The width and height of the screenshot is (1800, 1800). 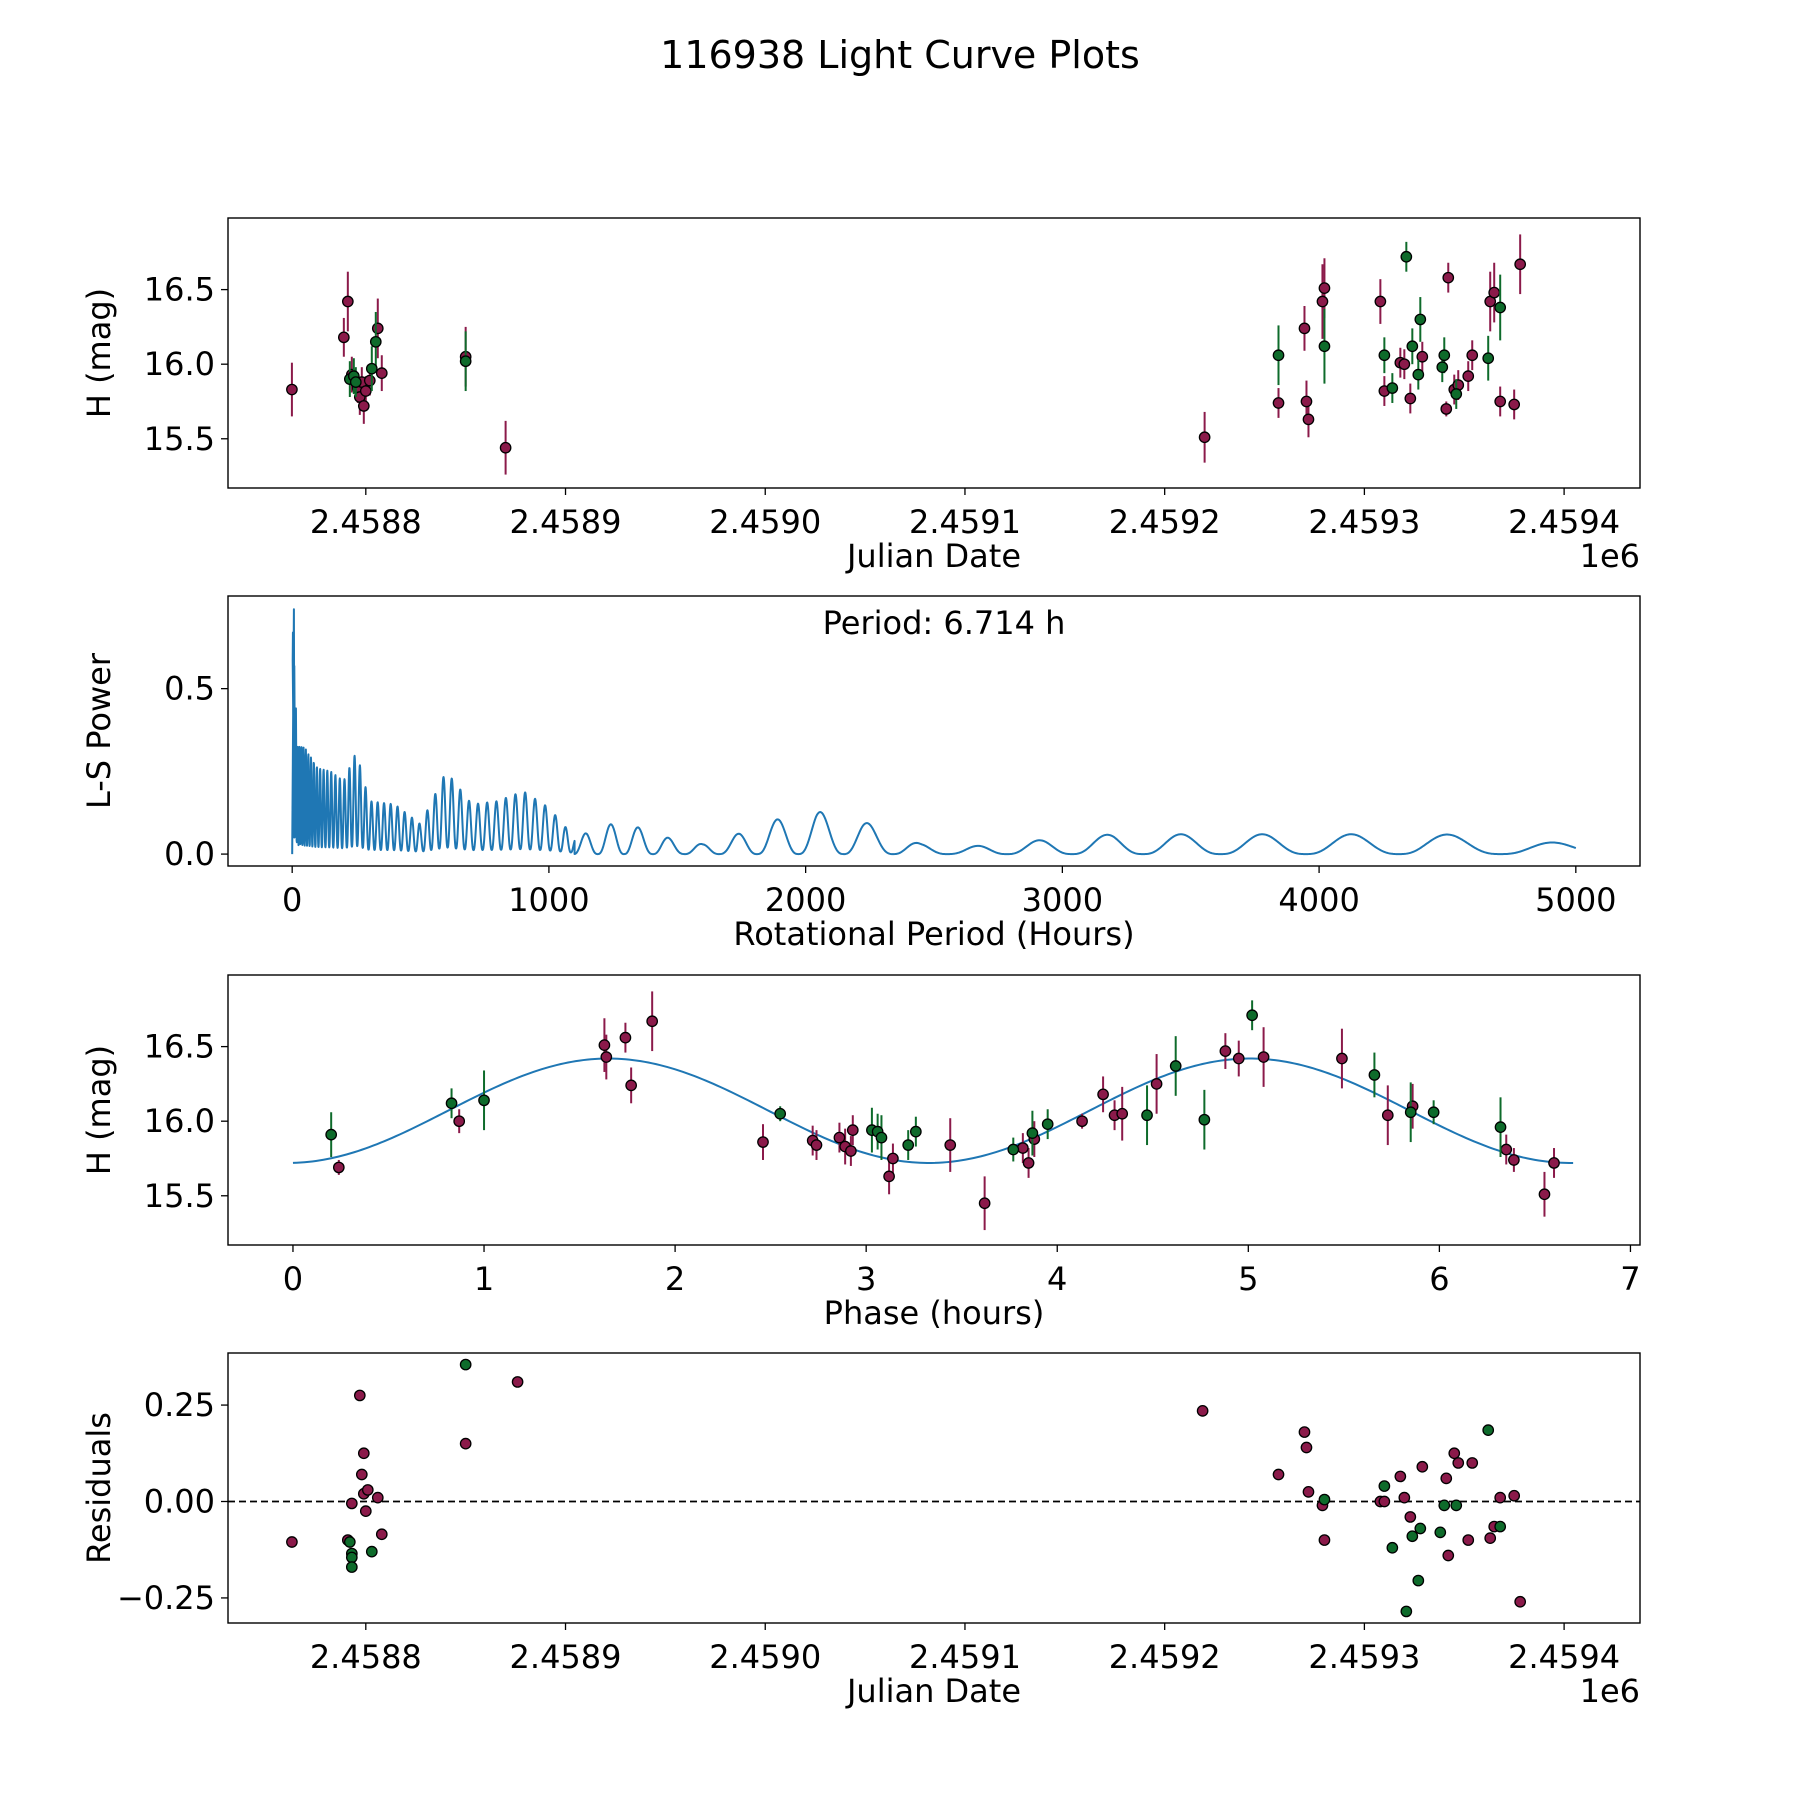 What do you see at coordinates (566, 522) in the screenshot?
I see `x-tick-label: 2.4589` at bounding box center [566, 522].